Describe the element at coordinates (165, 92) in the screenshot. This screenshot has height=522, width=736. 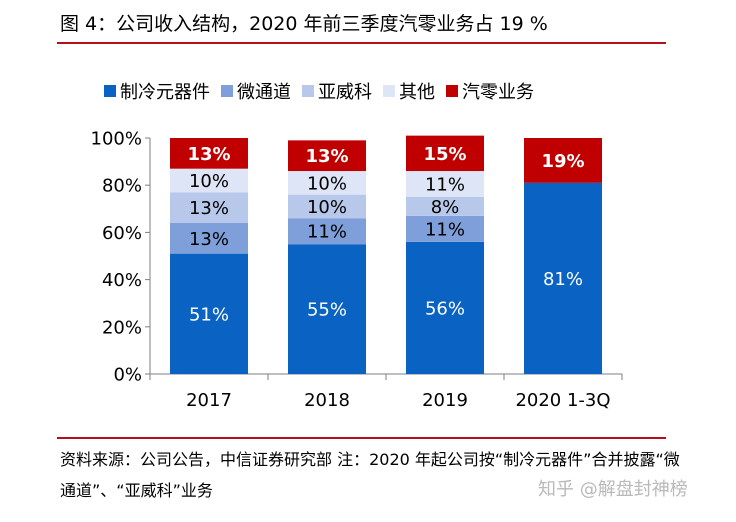
I see `legend-label: 制冷元器件` at that location.